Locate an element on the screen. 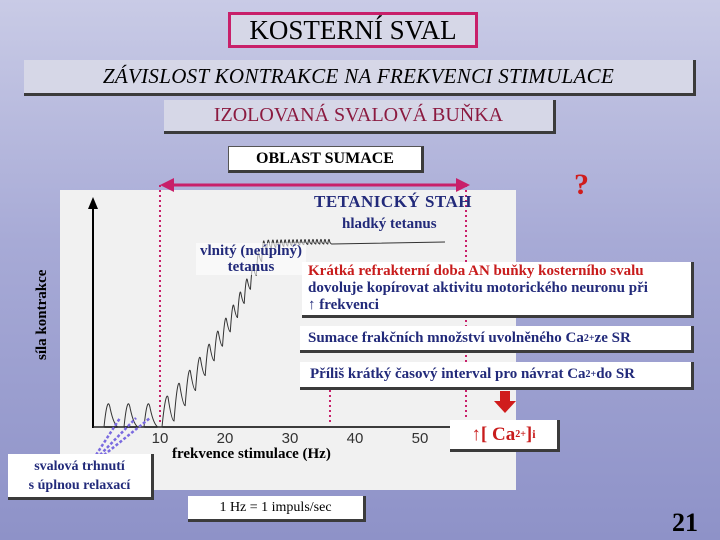 This screenshot has width=720, height=540. x-tick-label: 10 is located at coordinates (160, 438).